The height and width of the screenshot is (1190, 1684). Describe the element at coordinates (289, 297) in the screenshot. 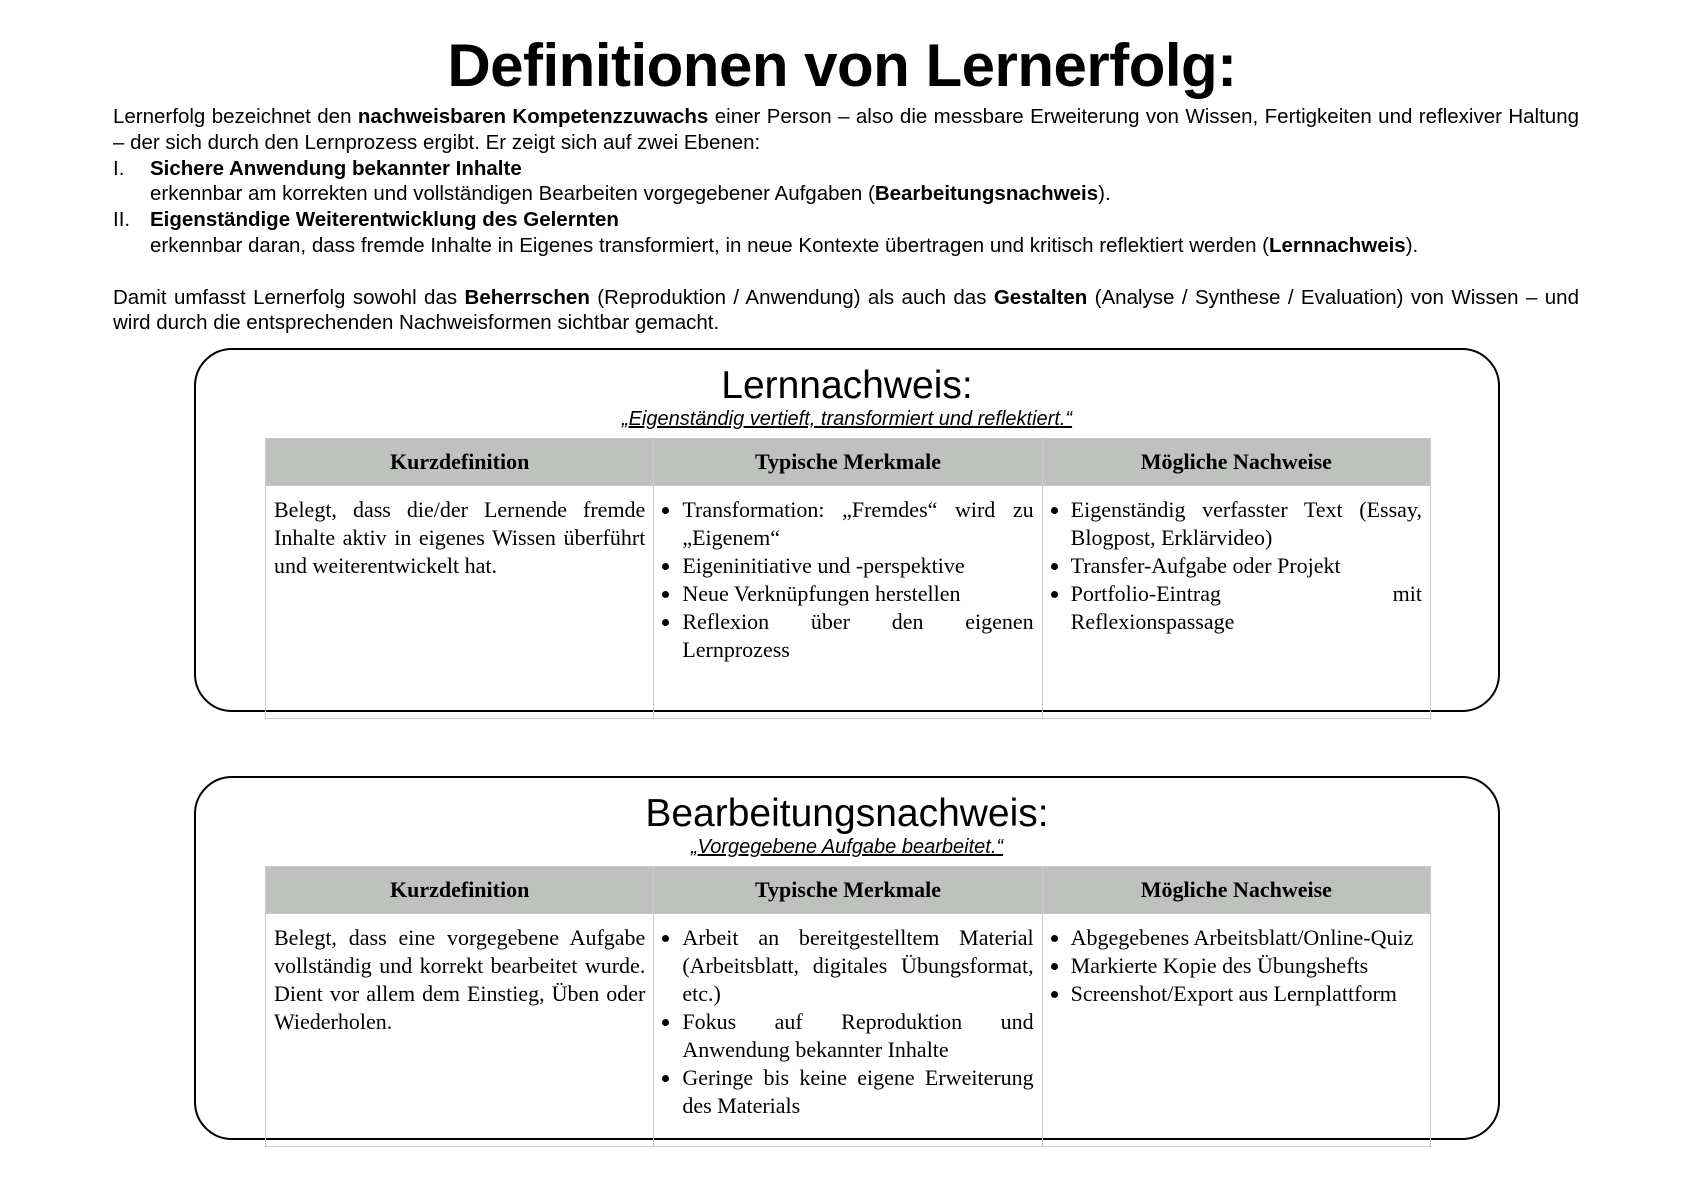

I see `text: Damit umfasst Lernerfolg sowohl das` at that location.